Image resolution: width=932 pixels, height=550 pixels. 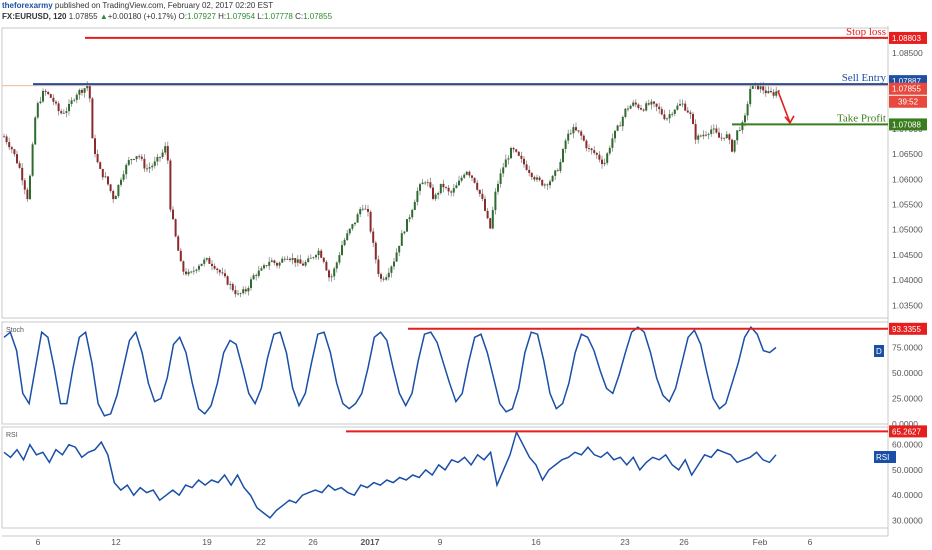 I want to click on price-tick-label: 1.08500, so click(x=907, y=53).